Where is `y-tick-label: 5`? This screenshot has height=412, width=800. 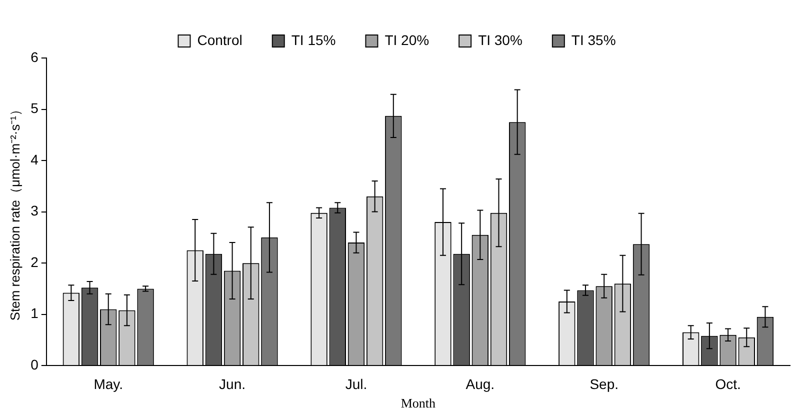 y-tick-label: 5 is located at coordinates (34, 108).